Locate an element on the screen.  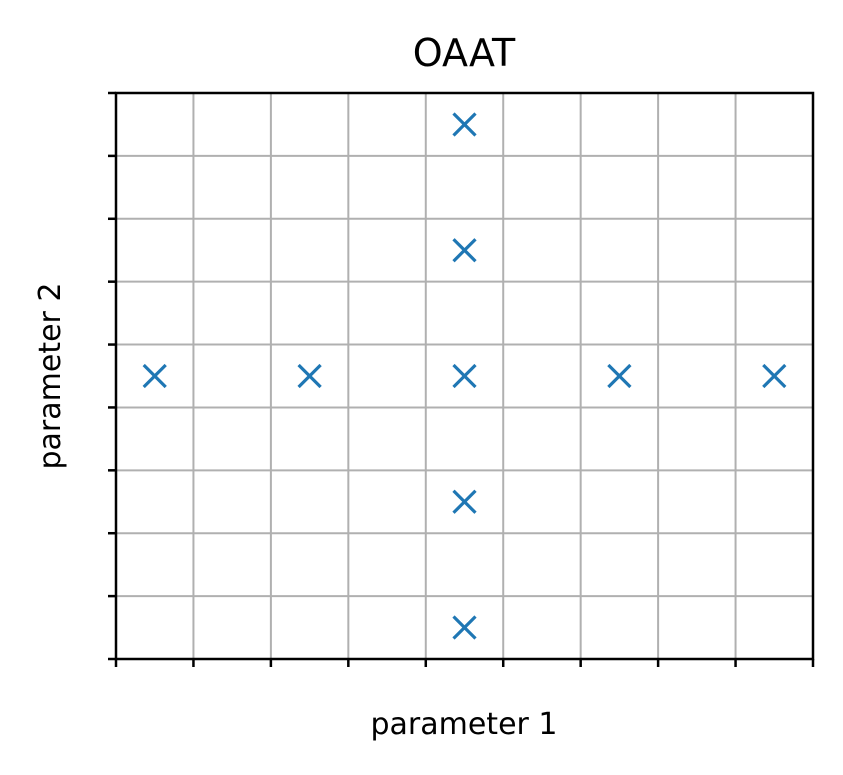
chart-title: OAAT is located at coordinates (464, 53).